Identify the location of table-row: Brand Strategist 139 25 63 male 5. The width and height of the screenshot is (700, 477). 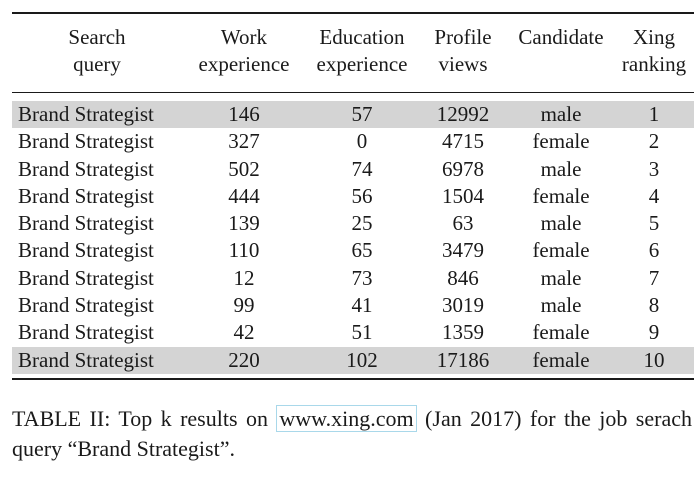
(353, 223).